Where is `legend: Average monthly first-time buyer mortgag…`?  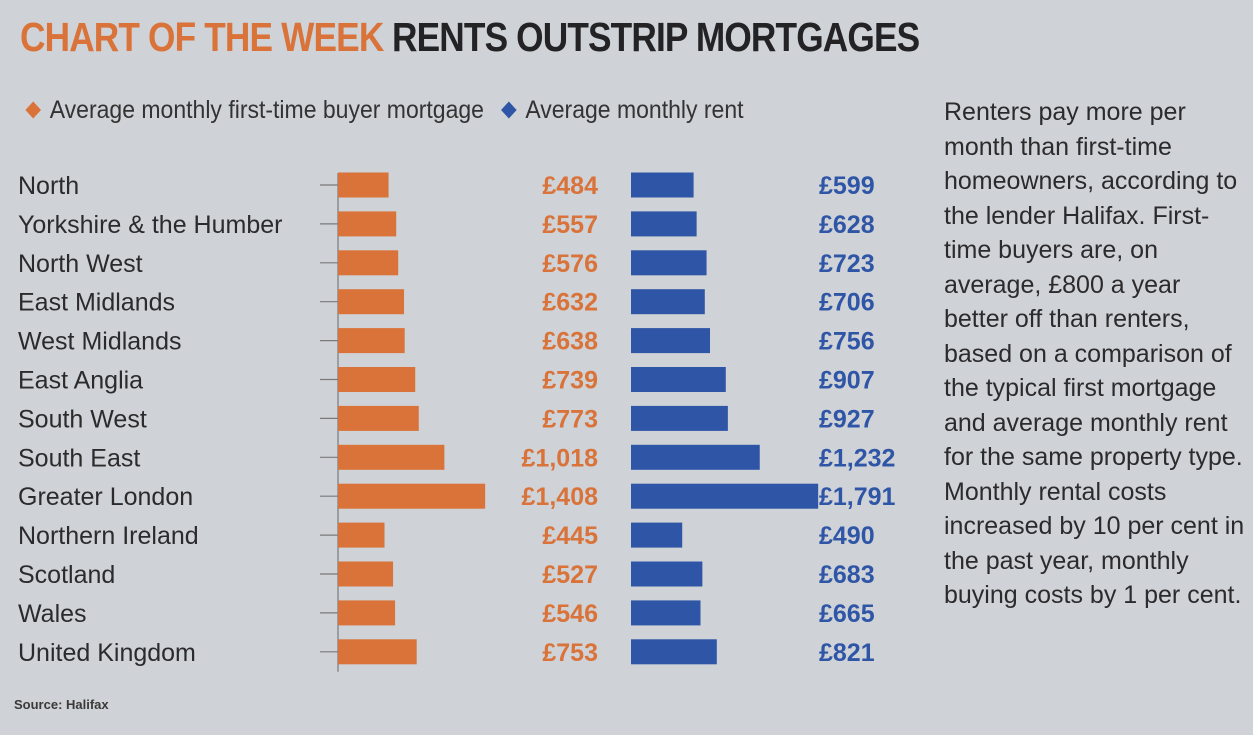 legend: Average monthly first-time buyer mortgag… is located at coordinates (388, 110).